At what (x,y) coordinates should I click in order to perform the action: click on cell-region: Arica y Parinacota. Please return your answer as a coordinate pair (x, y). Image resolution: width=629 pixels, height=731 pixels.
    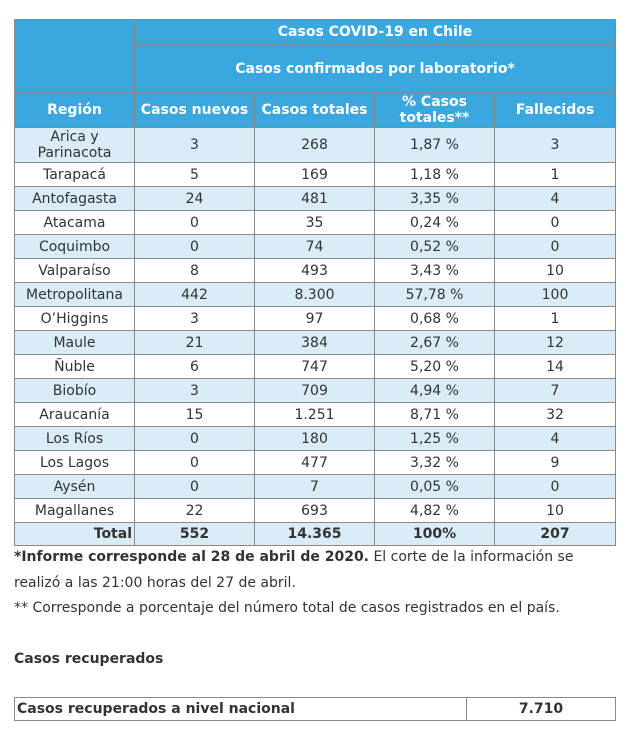
    Looking at the image, I should click on (74, 145).